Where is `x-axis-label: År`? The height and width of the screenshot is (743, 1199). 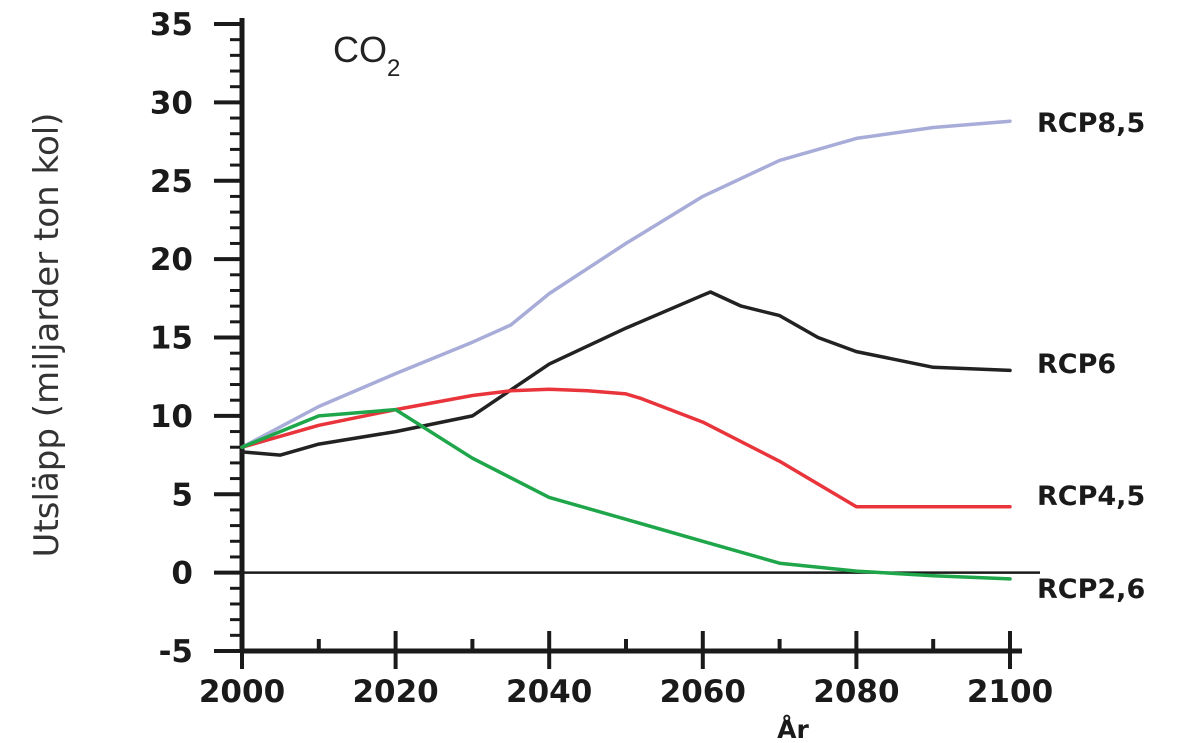 x-axis-label: År is located at coordinates (793, 729).